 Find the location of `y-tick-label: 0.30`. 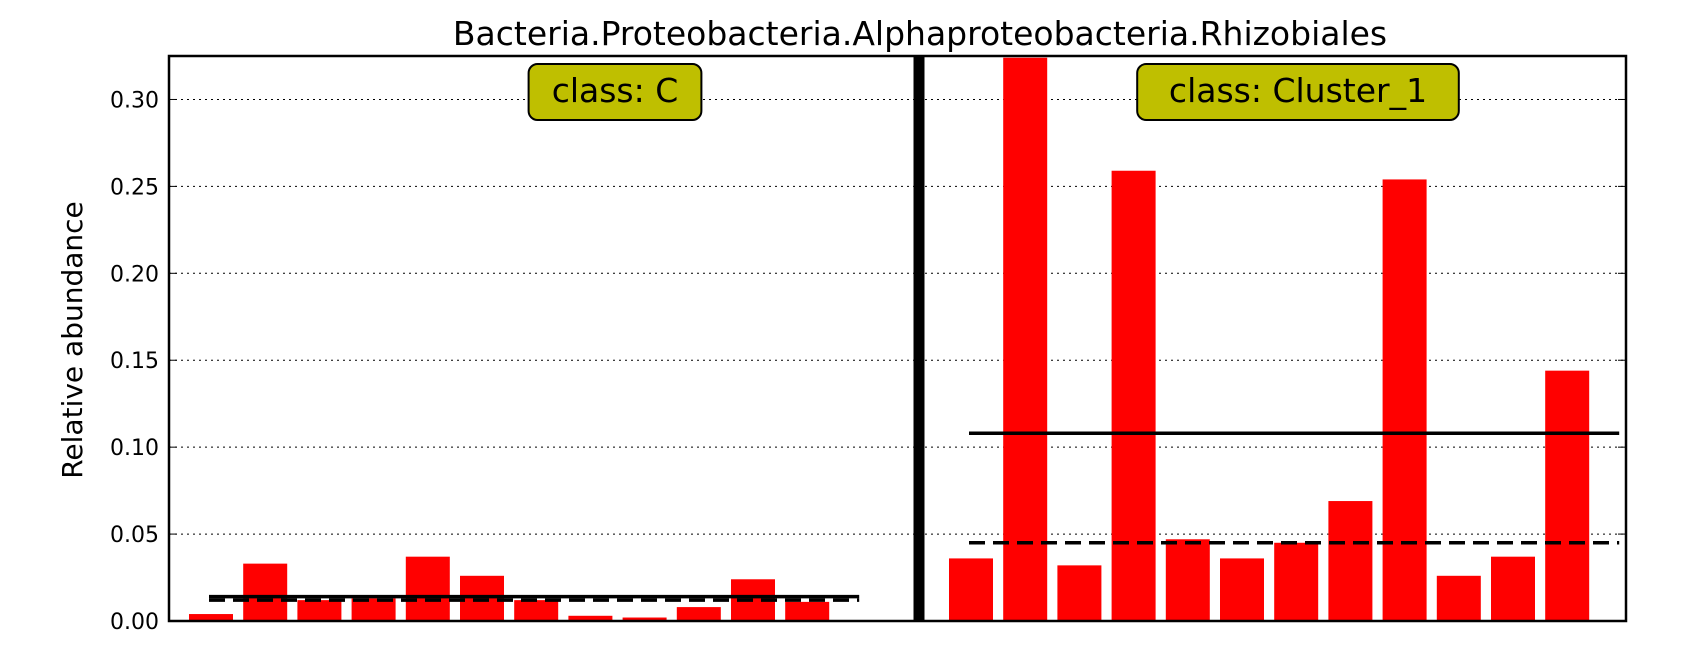

y-tick-label: 0.30 is located at coordinates (134, 100).